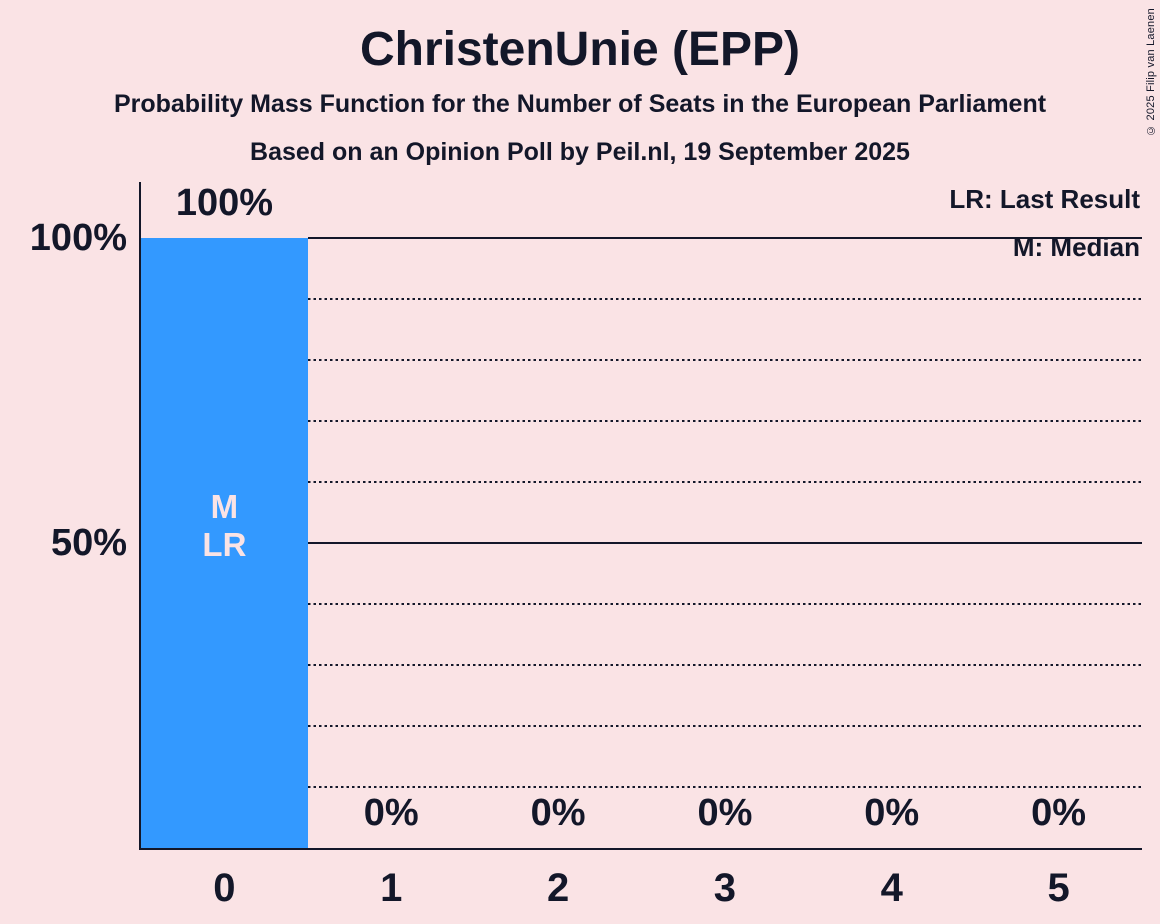 This screenshot has width=1160, height=924. What do you see at coordinates (224, 506) in the screenshot?
I see `annotation-line-m: M` at bounding box center [224, 506].